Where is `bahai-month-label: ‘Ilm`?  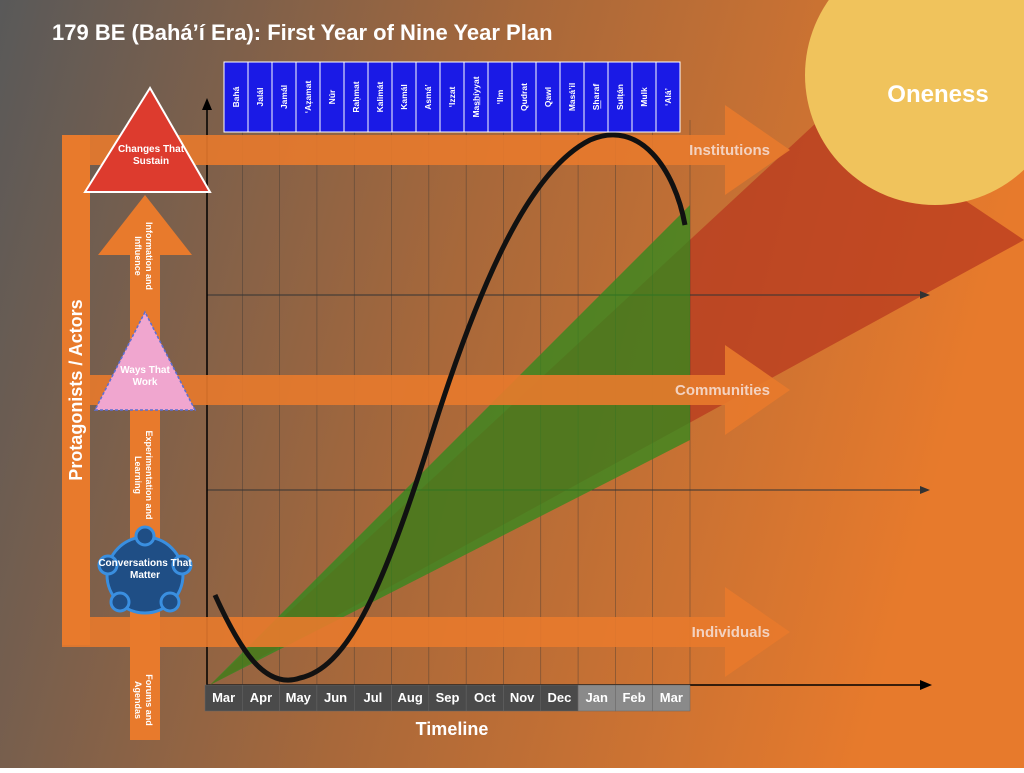
bahai-month-label: ‘Ilm is located at coordinates (500, 96).